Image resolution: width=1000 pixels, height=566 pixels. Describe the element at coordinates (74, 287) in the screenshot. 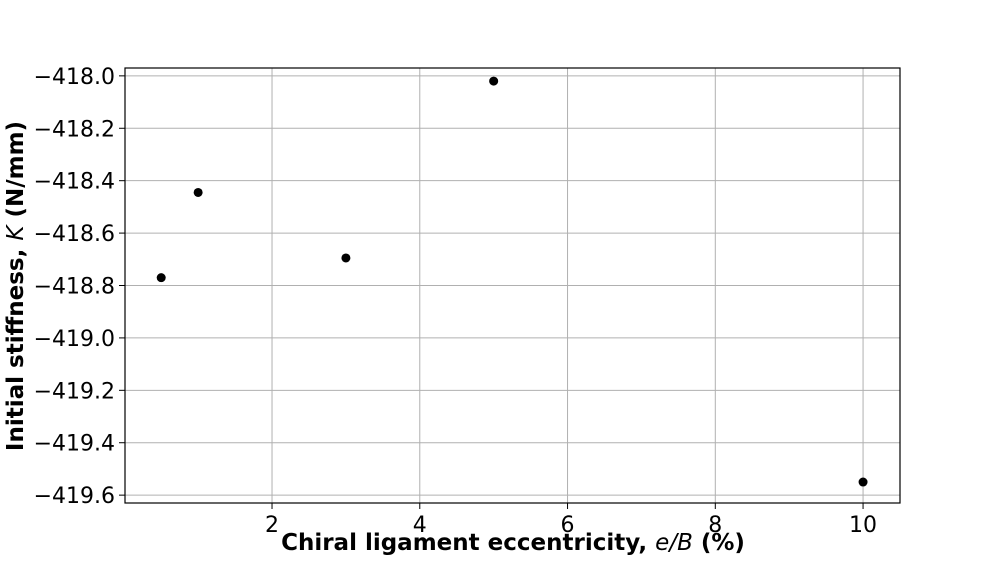

I see `y-tick-label: −418.8` at that location.